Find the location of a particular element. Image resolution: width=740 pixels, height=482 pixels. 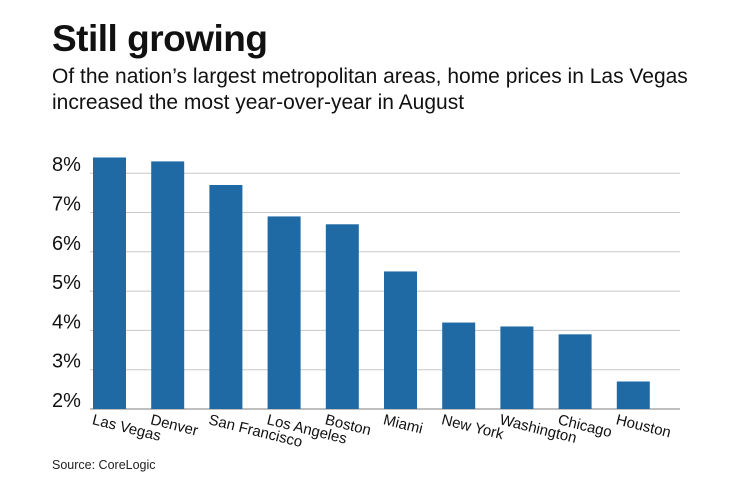

bar-chicago is located at coordinates (575, 371).